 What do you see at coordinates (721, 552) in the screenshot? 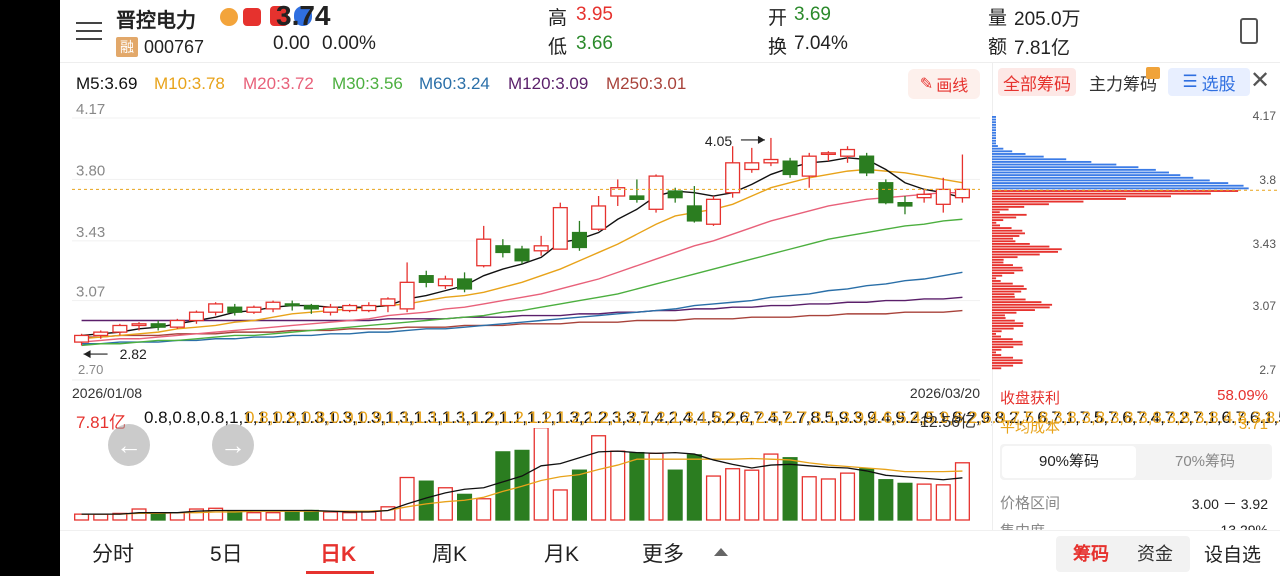
I see `caret-up-icon` at bounding box center [721, 552].